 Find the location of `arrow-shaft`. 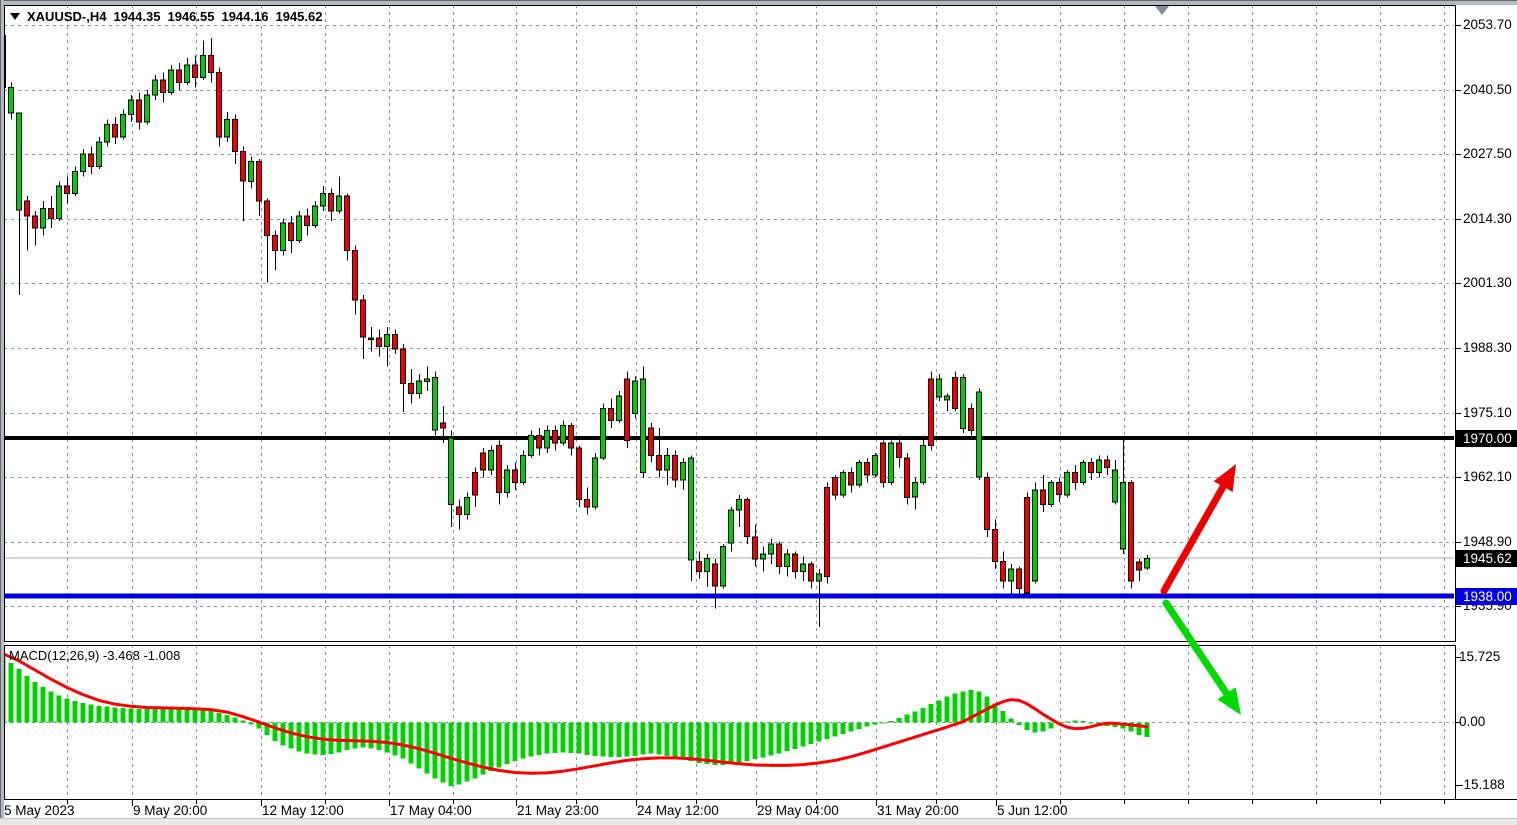

arrow-shaft is located at coordinates (1195, 536).